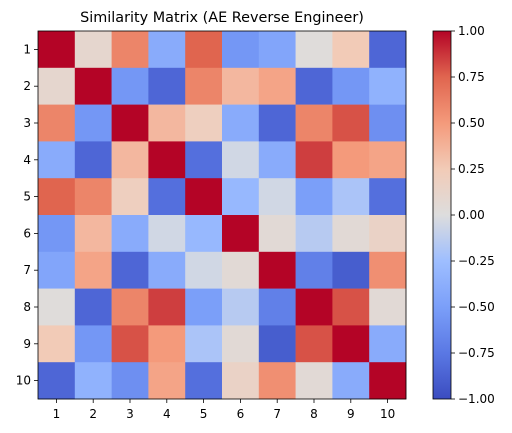  Describe the element at coordinates (471, 215) in the screenshot. I see `colorbar-tick-label: 0.00` at that location.